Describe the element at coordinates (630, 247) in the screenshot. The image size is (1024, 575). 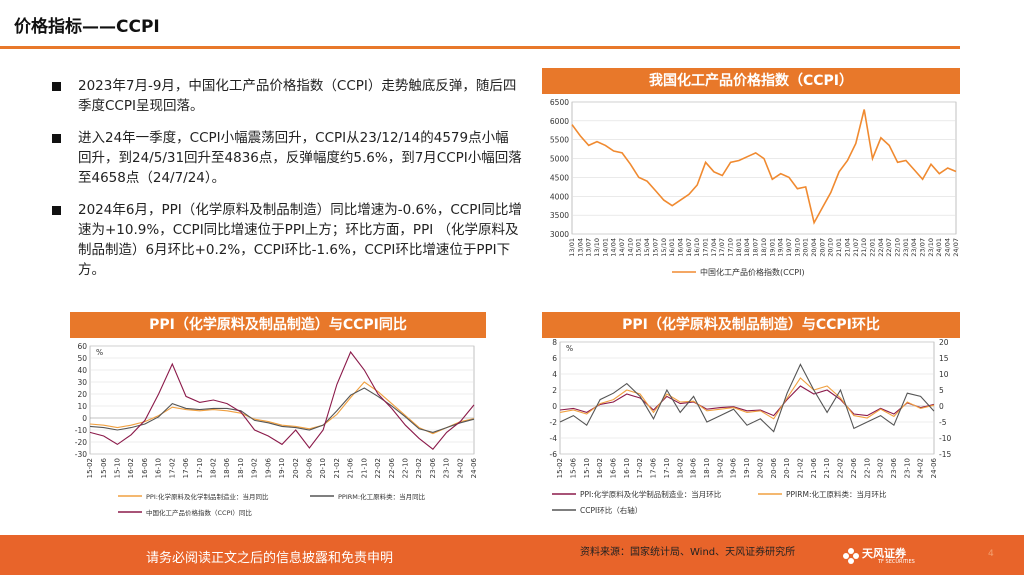
I see `x-tick-label: 14/10` at that location.